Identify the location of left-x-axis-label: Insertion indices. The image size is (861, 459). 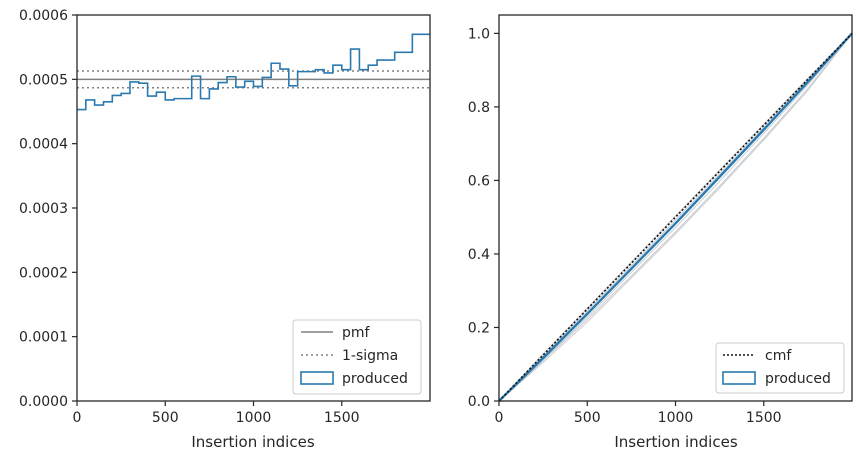
(252, 442).